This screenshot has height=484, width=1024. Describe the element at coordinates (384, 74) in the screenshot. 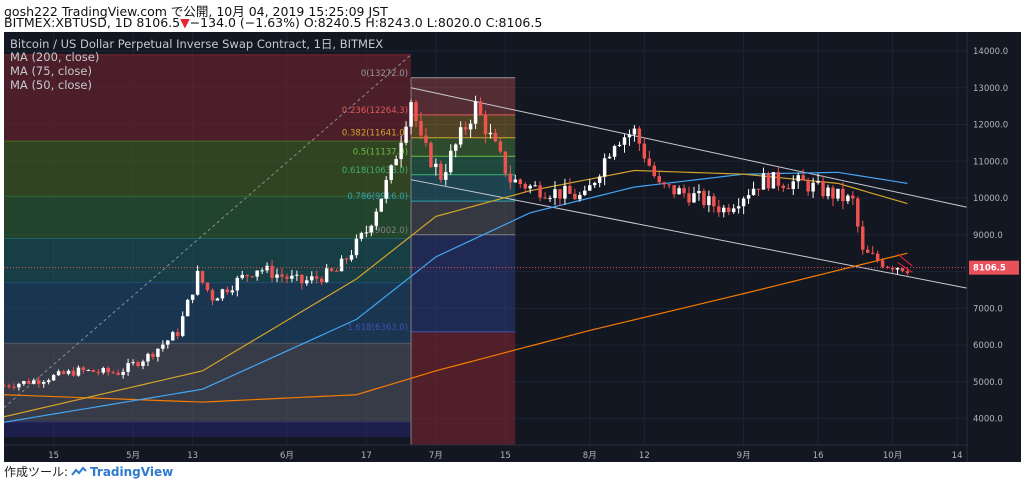

I see `fib-level-label: 0(13272.0)` at that location.